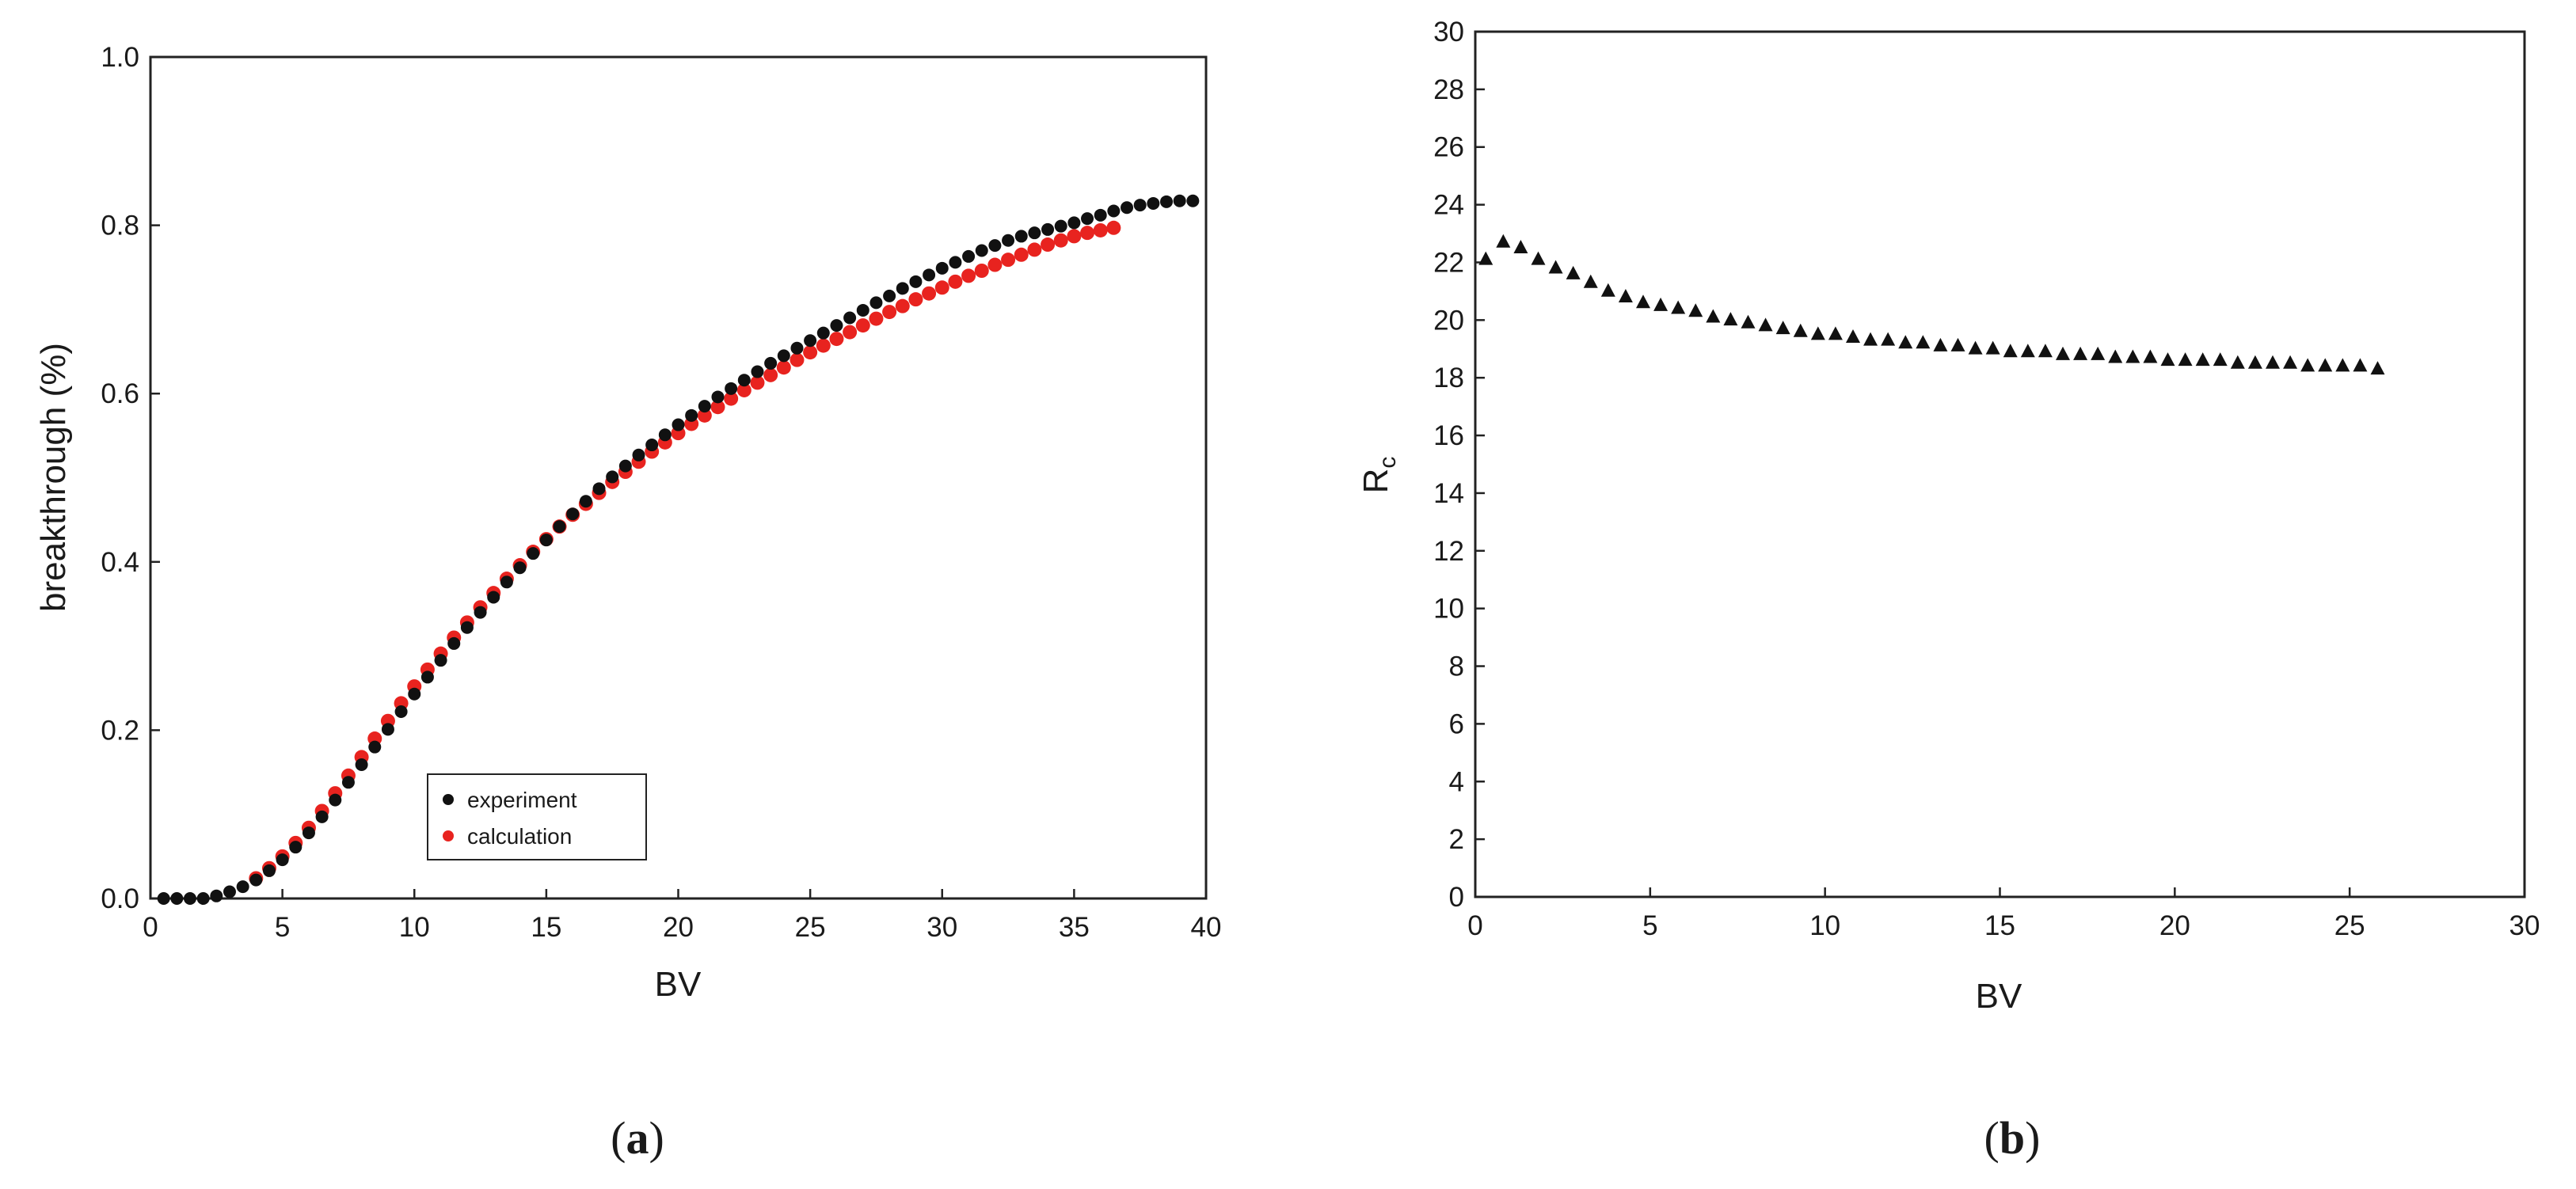 The image size is (2576, 1189). I want to click on chart-b-y-tick-label: 22, so click(1448, 263).